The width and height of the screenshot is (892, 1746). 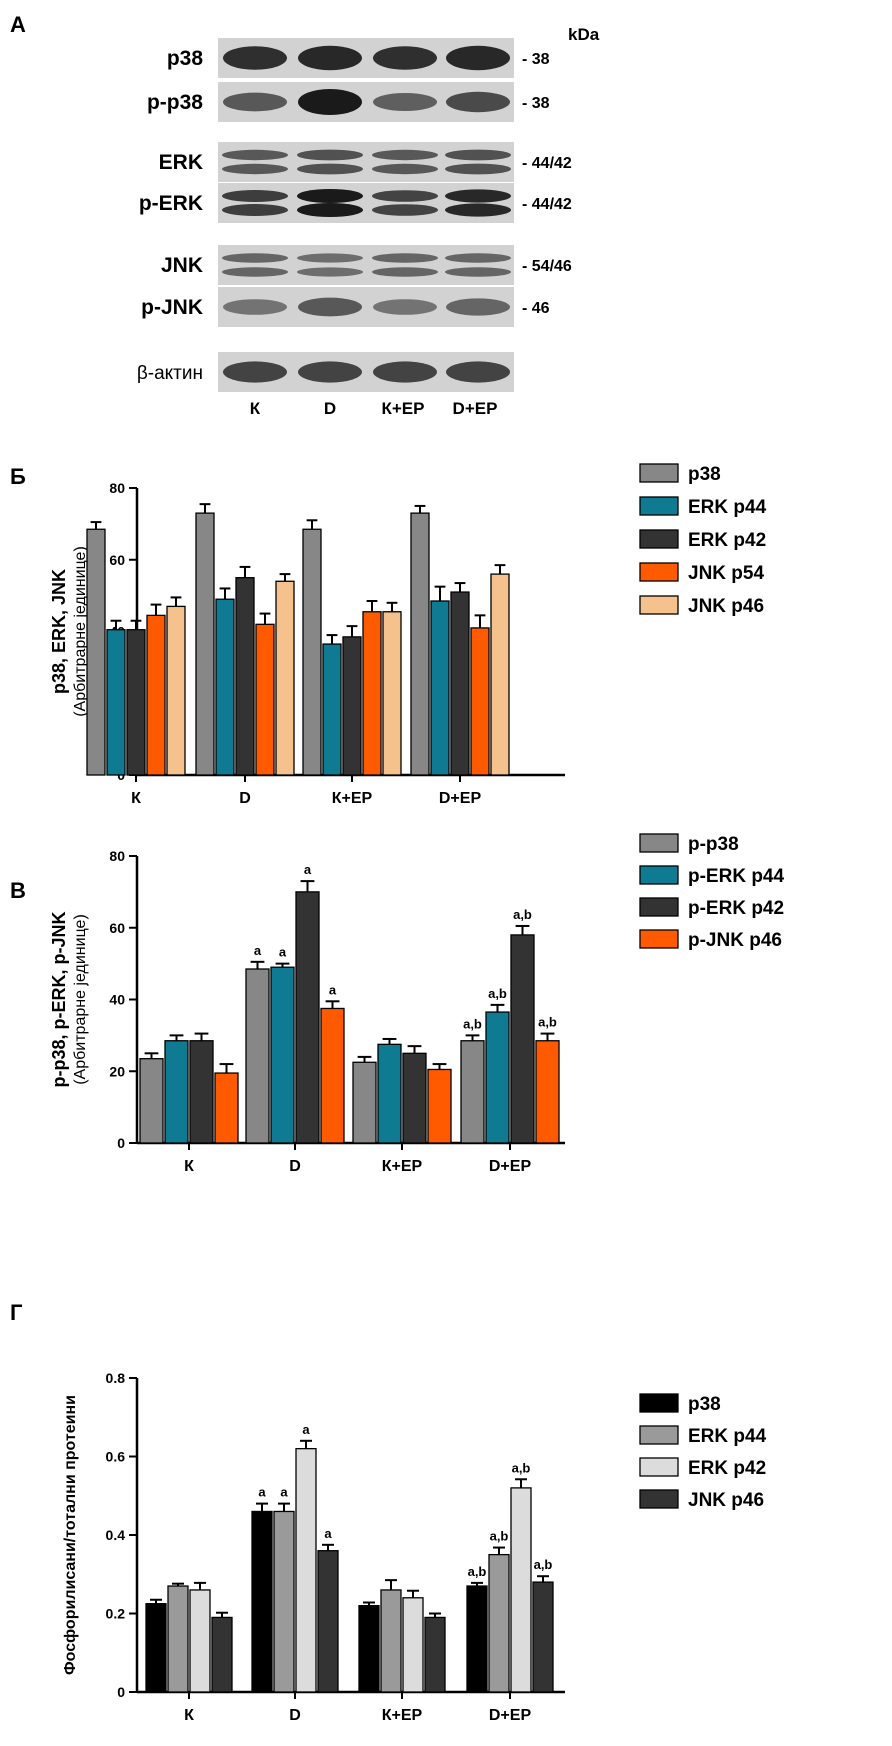 I want to click on legend-label: p-ERK p42, so click(x=736, y=908).